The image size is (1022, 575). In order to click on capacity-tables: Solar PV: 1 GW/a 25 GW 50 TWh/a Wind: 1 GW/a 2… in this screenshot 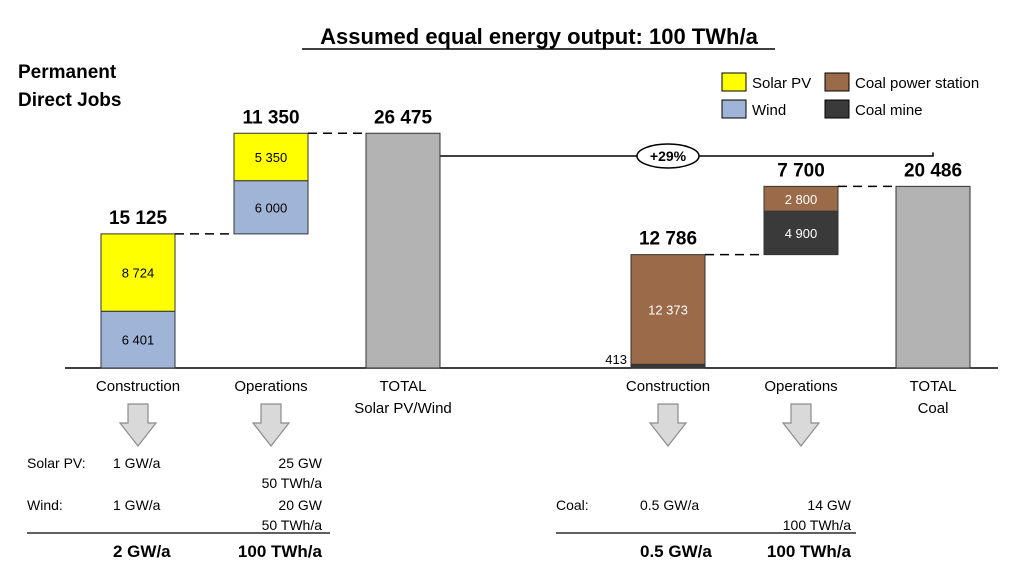, I will do `click(441, 508)`.